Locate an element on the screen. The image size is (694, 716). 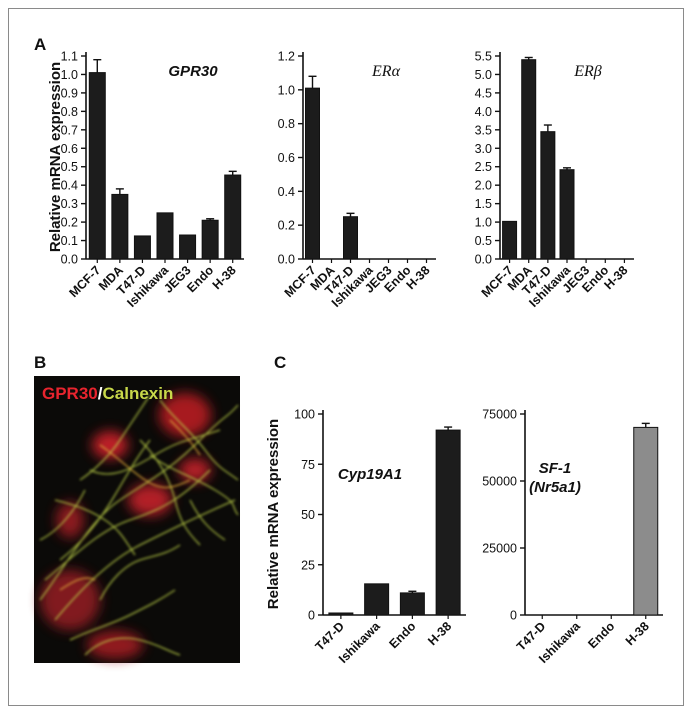
chart-title: ERα is located at coordinates (386, 71).